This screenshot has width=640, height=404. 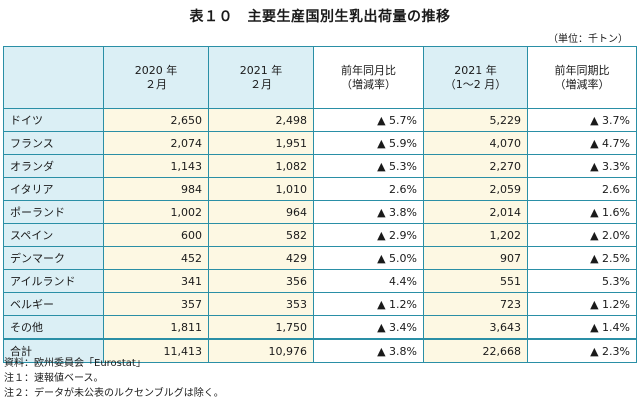 I want to click on value-2020-cell: 2,074, so click(x=156, y=143).